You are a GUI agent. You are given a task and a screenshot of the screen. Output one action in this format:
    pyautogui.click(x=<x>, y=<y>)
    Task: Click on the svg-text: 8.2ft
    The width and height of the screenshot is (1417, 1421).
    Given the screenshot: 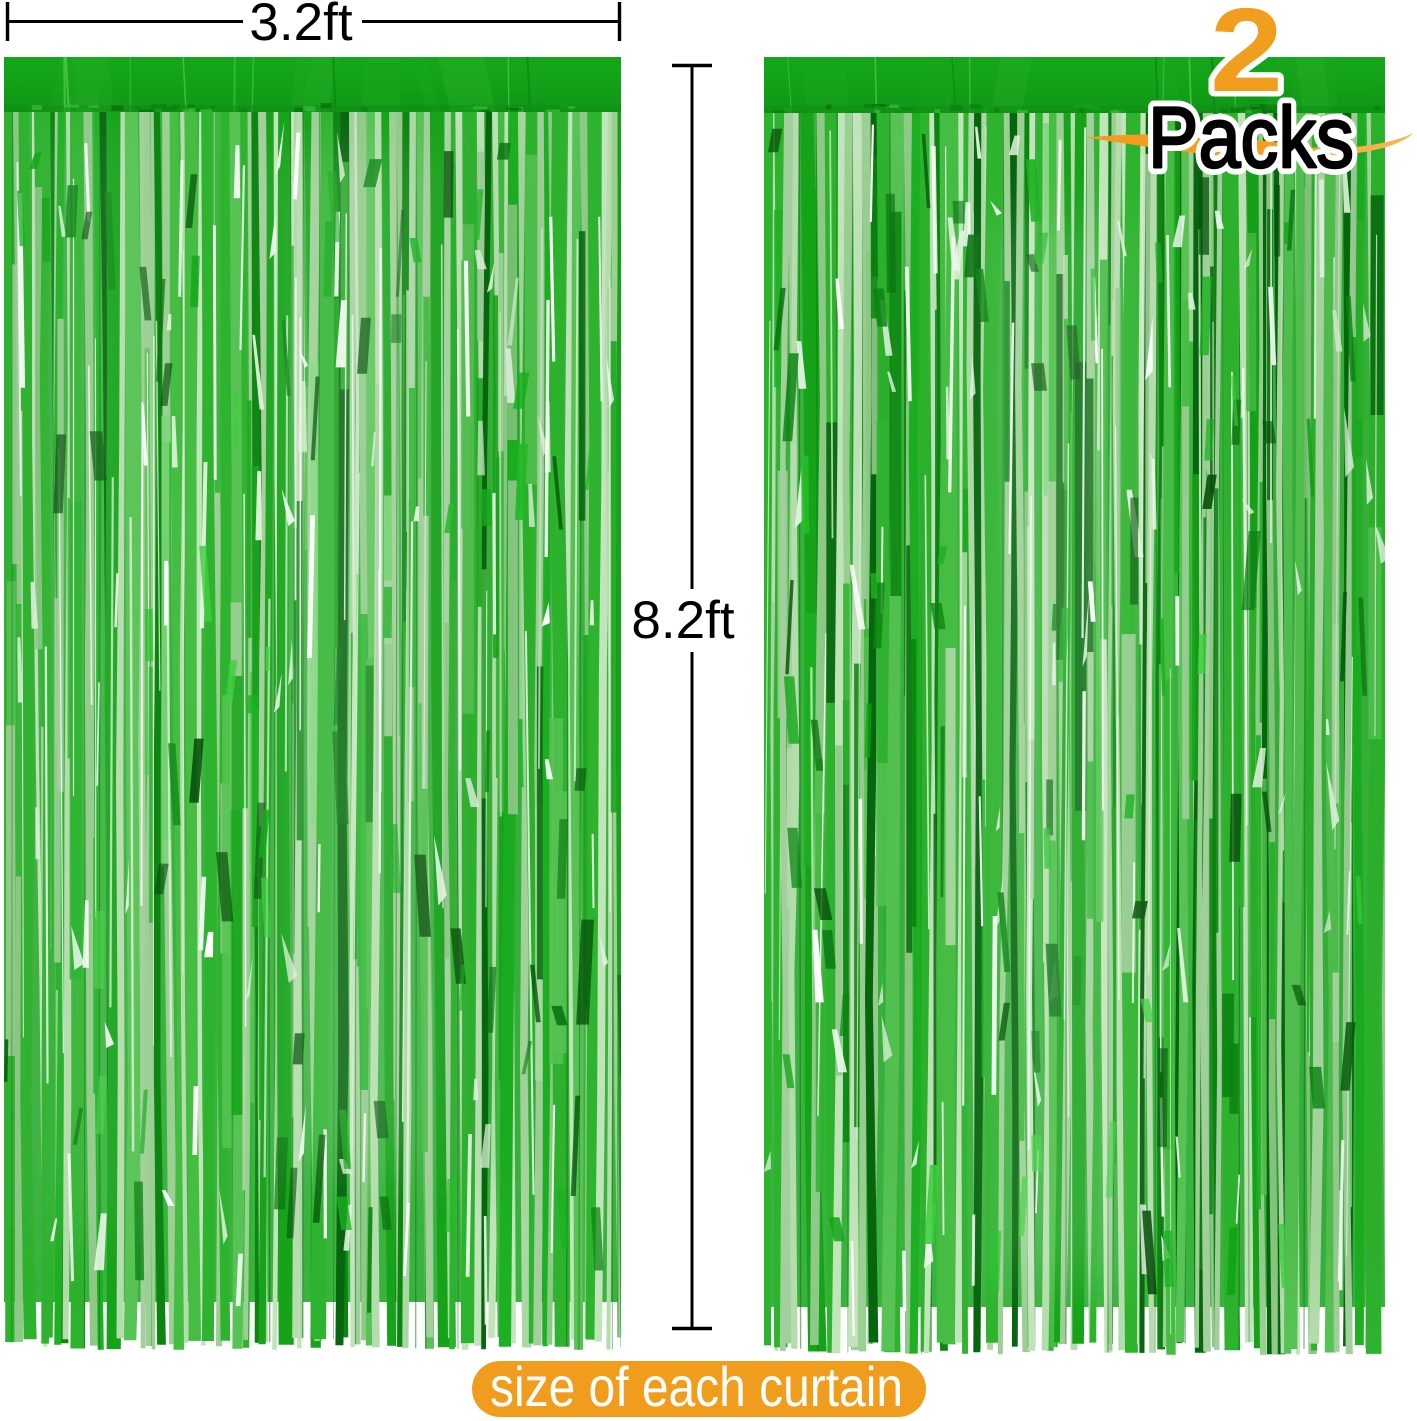 What is the action you would take?
    pyautogui.click(x=682, y=620)
    